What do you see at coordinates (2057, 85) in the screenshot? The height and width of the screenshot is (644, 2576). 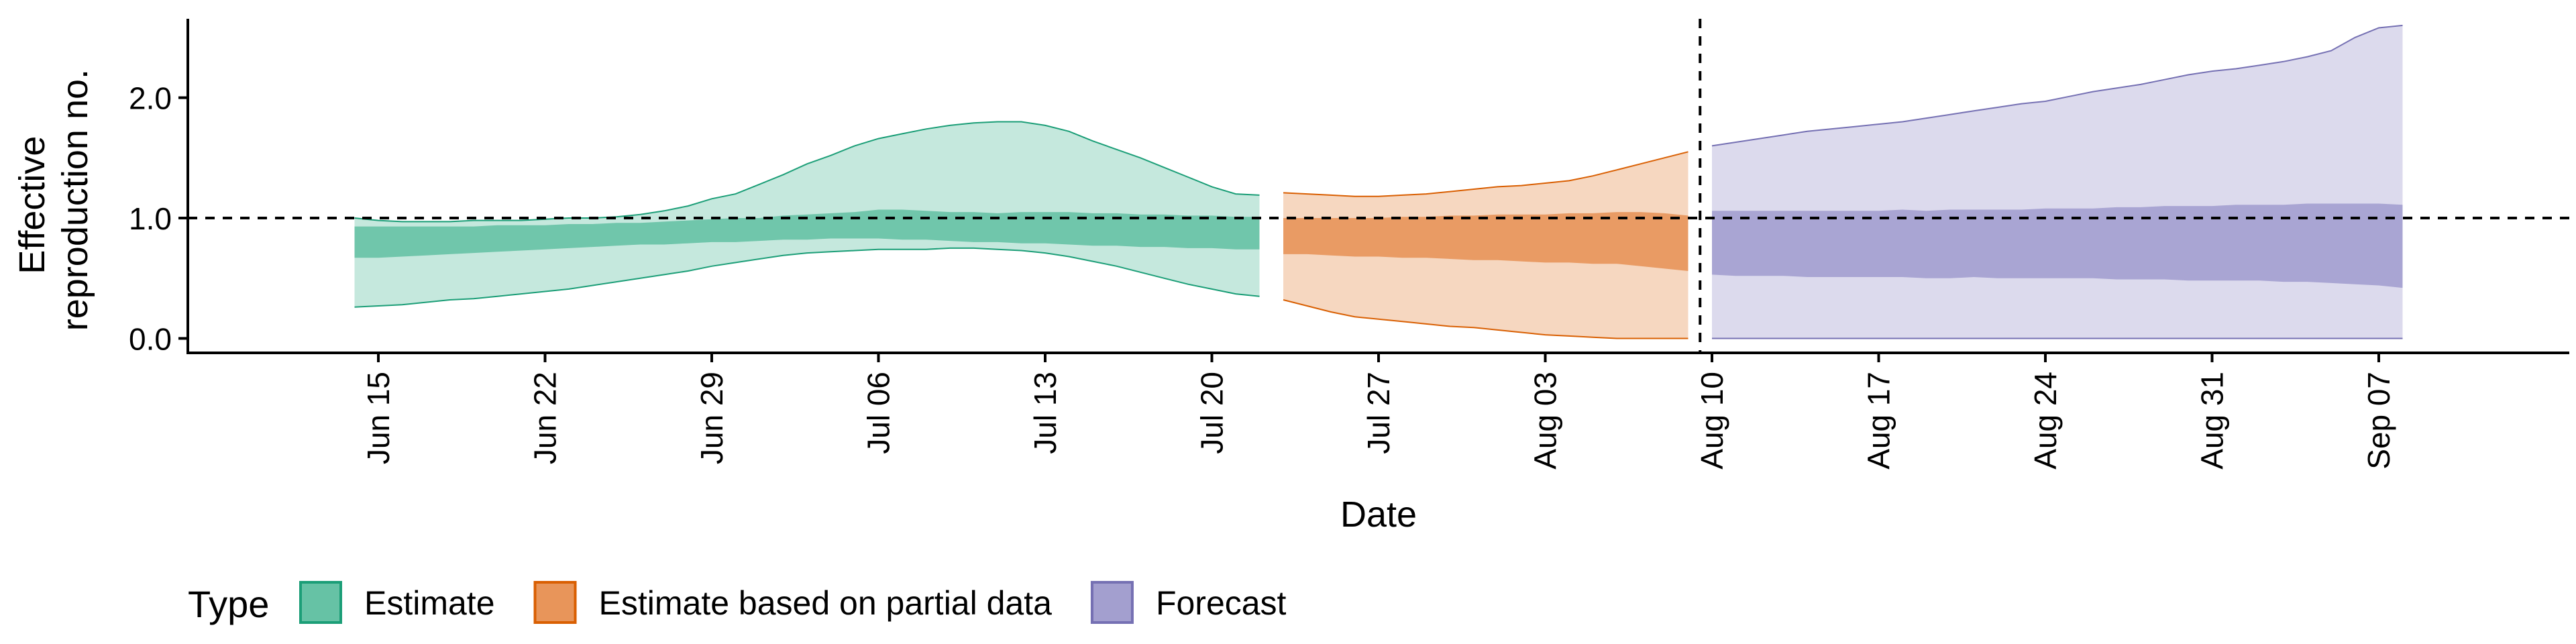 I see `forecast-outer-upper-edge` at bounding box center [2057, 85].